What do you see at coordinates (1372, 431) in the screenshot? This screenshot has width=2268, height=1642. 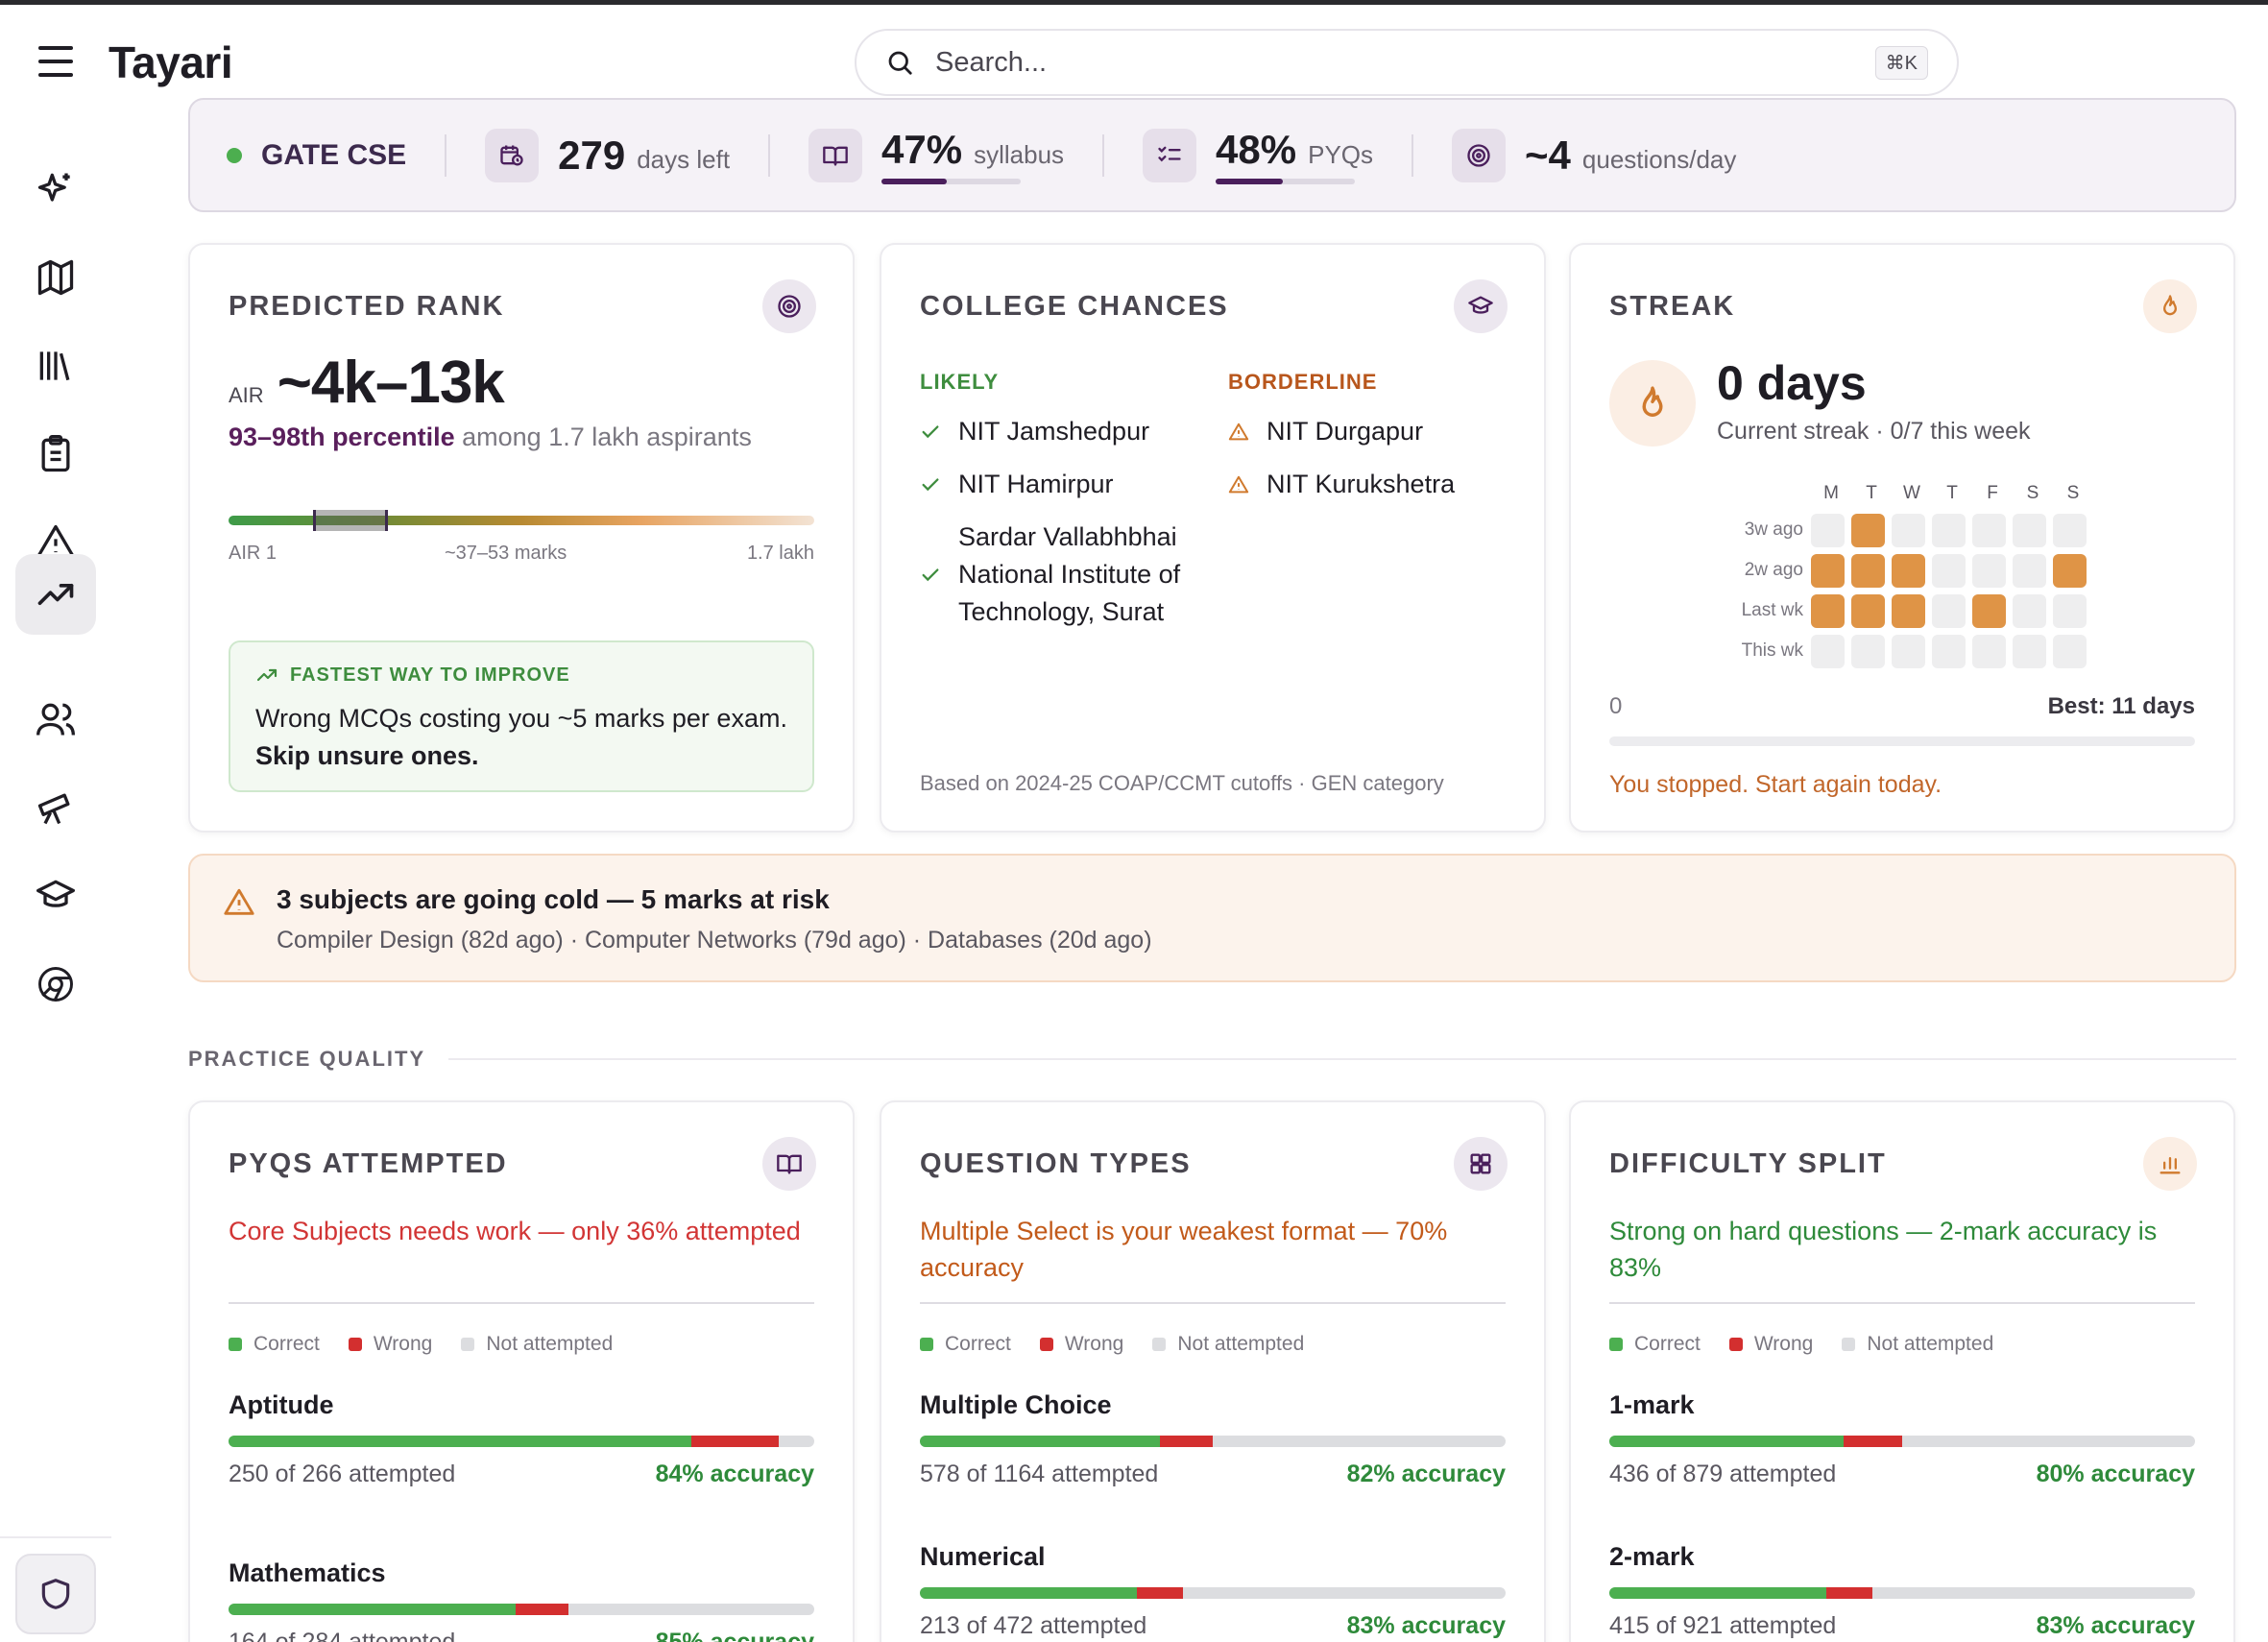 I see `list-item: NIT Durgapur` at bounding box center [1372, 431].